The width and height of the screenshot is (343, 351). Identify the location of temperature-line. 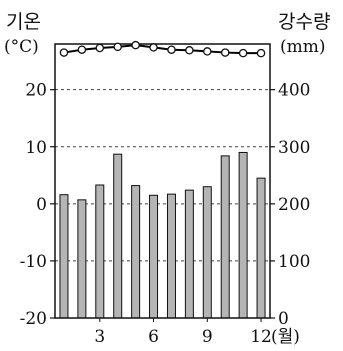
(162, 49).